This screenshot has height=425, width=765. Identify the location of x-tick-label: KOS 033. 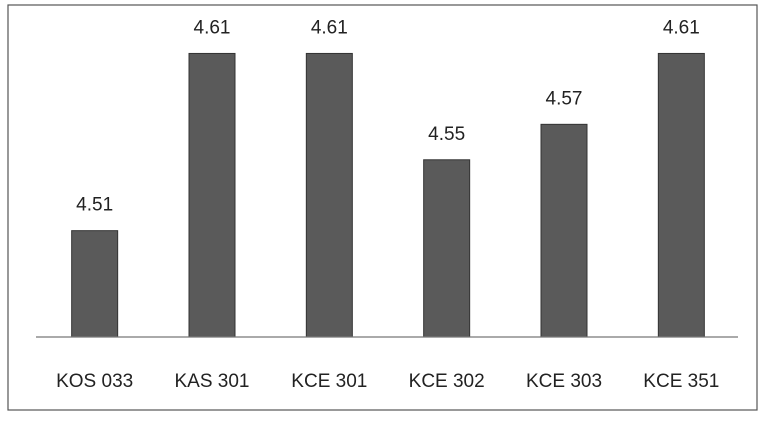
(94, 381).